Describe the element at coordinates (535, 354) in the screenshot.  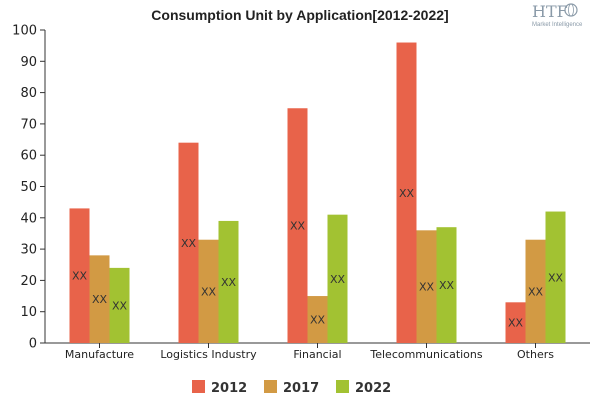
I see `x-tick-label: Others` at that location.